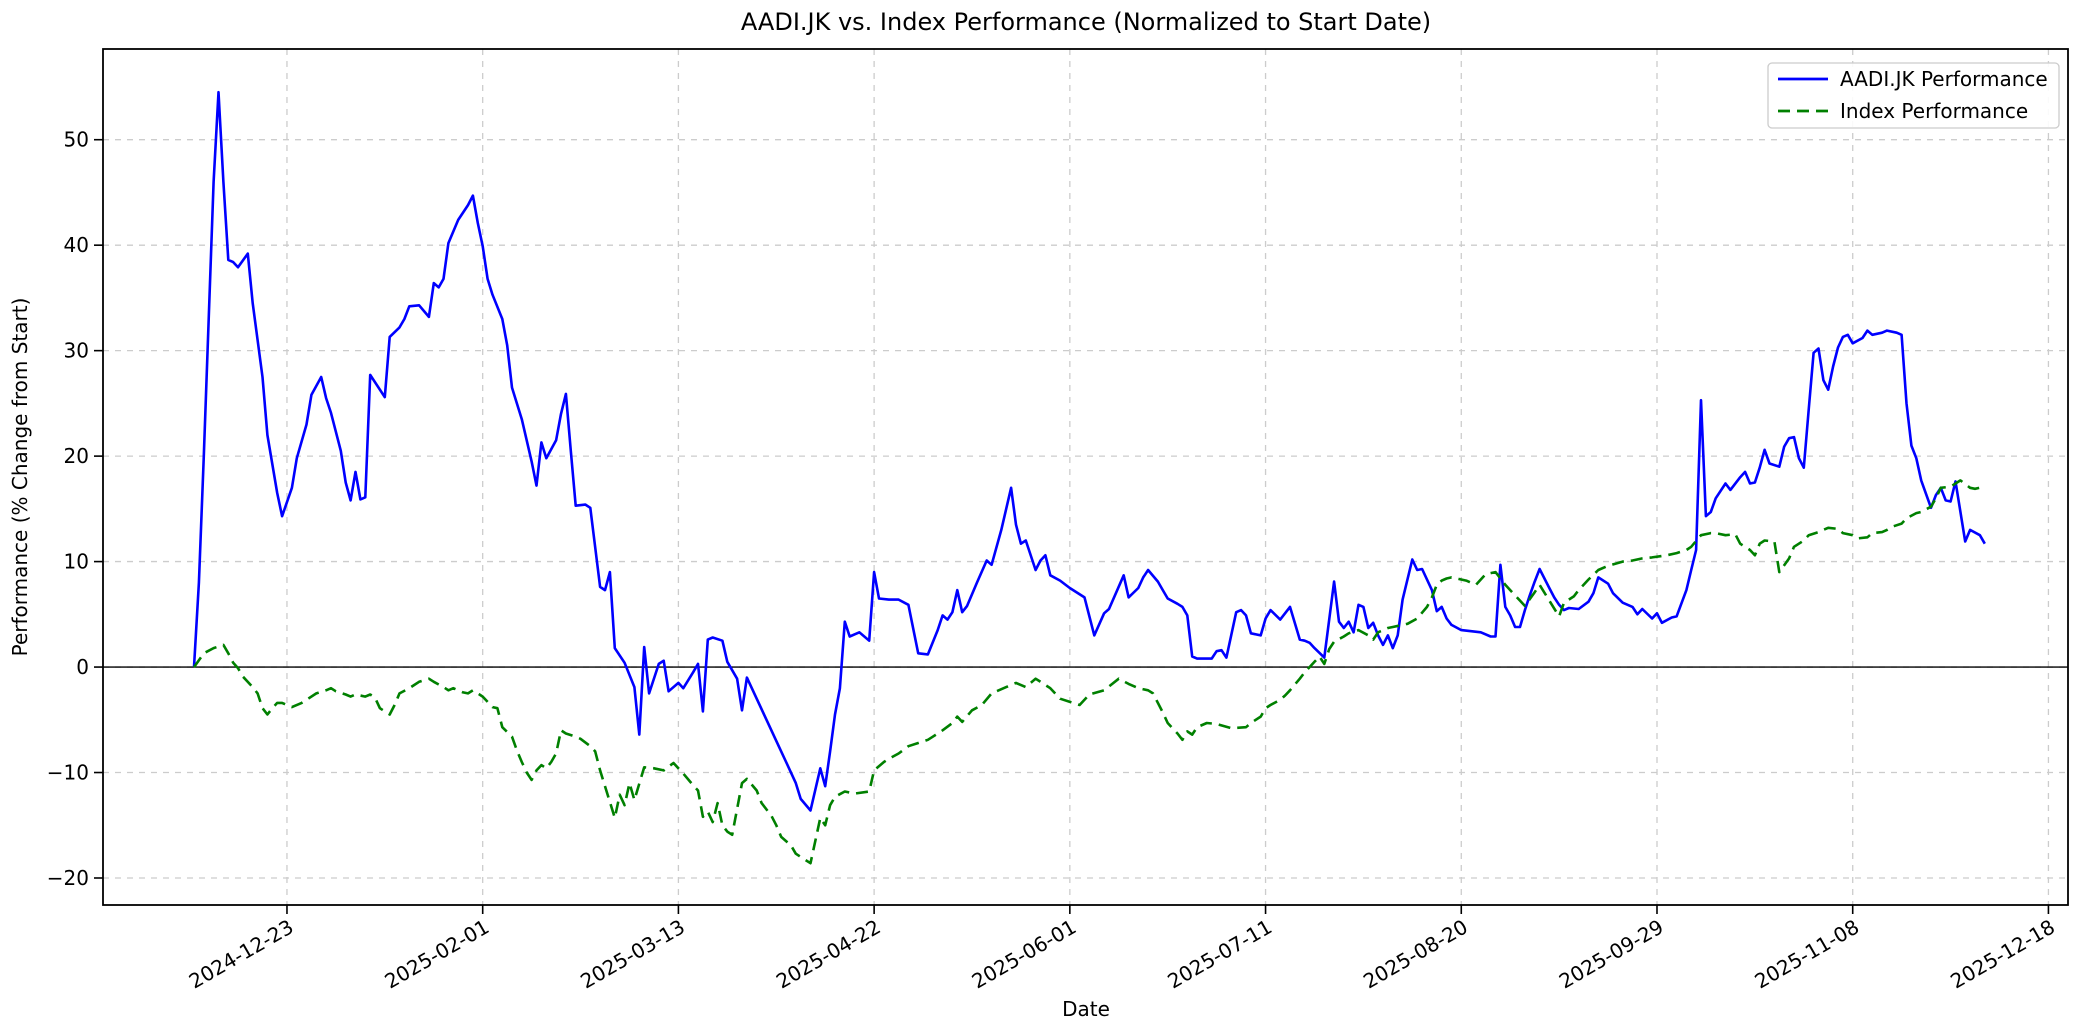 The image size is (2084, 1035). I want to click on legend-entry-label: AADI.JK Performance, so click(1944, 79).